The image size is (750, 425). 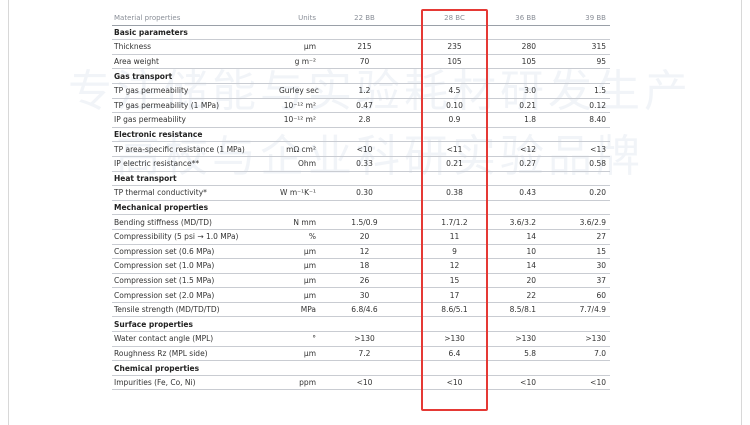 I want to click on cell: 10⁻¹² m², so click(x=299, y=120).